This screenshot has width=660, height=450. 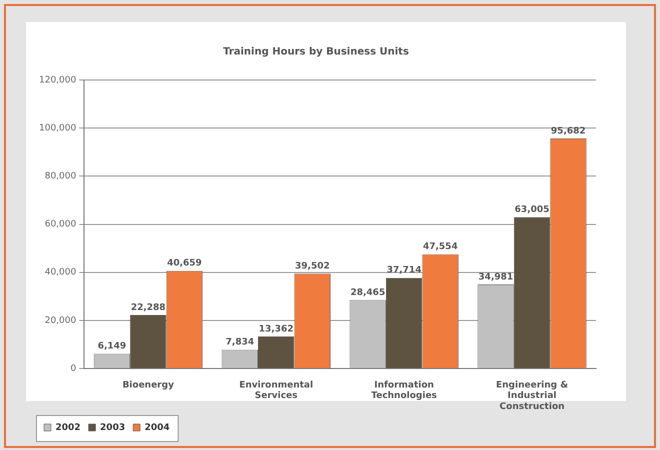 I want to click on y-tick-label: 100,000, so click(x=57, y=128).